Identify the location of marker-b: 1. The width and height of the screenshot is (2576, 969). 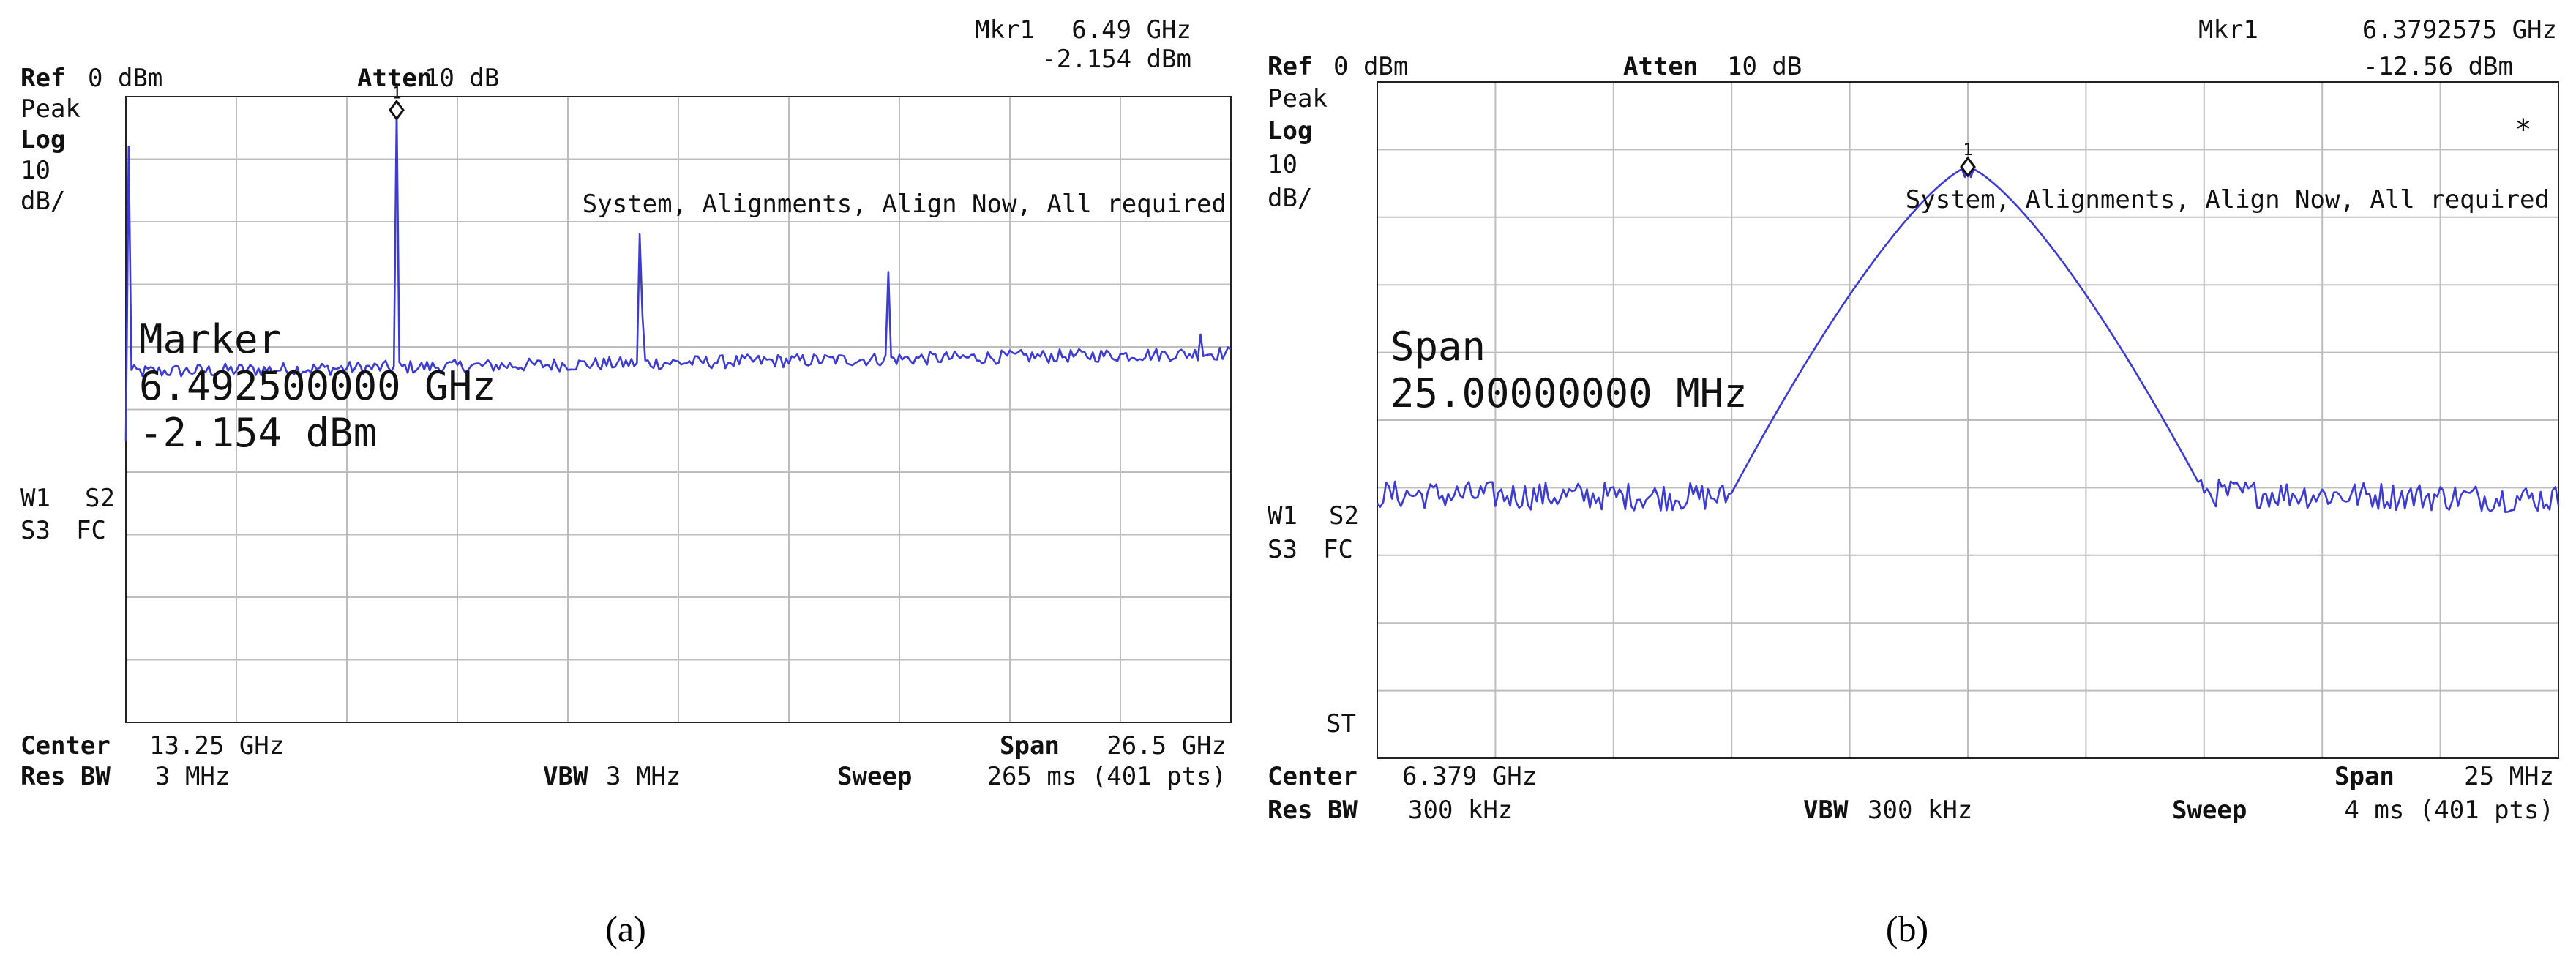
(1968, 159).